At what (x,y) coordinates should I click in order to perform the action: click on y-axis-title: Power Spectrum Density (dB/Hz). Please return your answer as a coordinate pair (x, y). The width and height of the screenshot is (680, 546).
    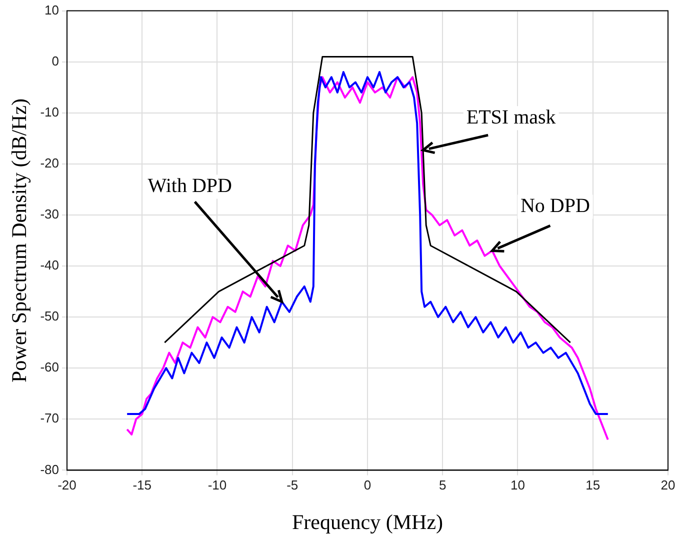
    Looking at the image, I should click on (19, 240).